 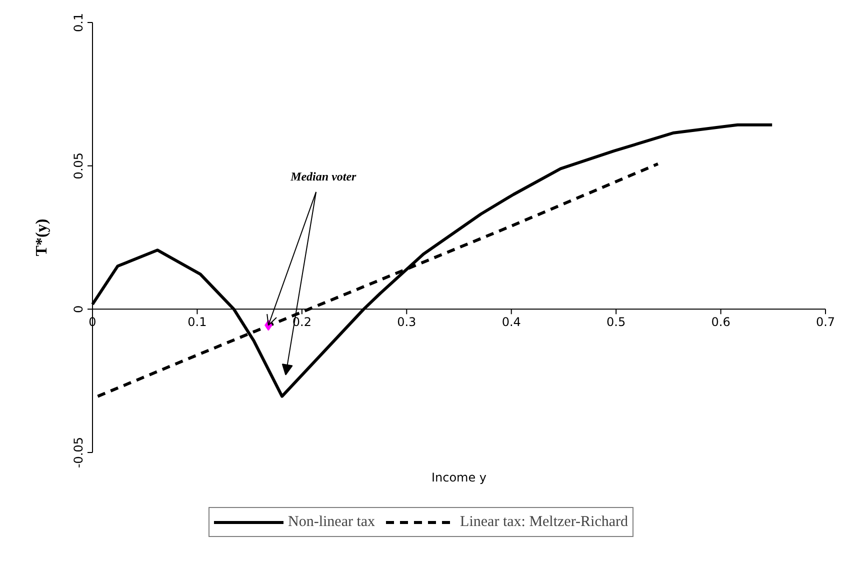 What do you see at coordinates (79, 166) in the screenshot?
I see `y-tick-label: 0.05` at bounding box center [79, 166].